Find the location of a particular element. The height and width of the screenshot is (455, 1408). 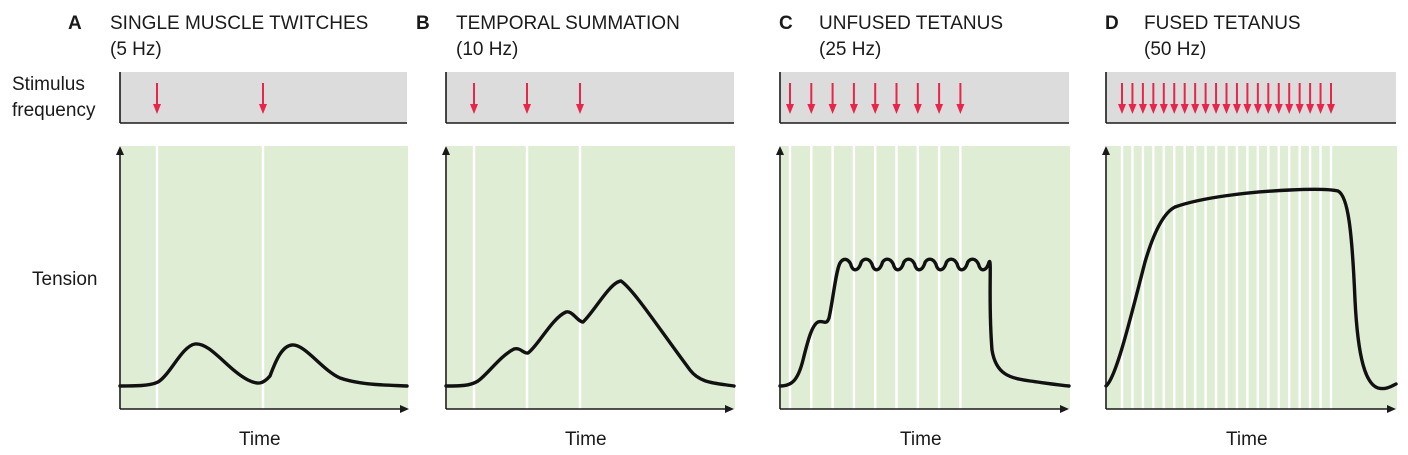

panel-c-time-label: Time is located at coordinates (921, 439).